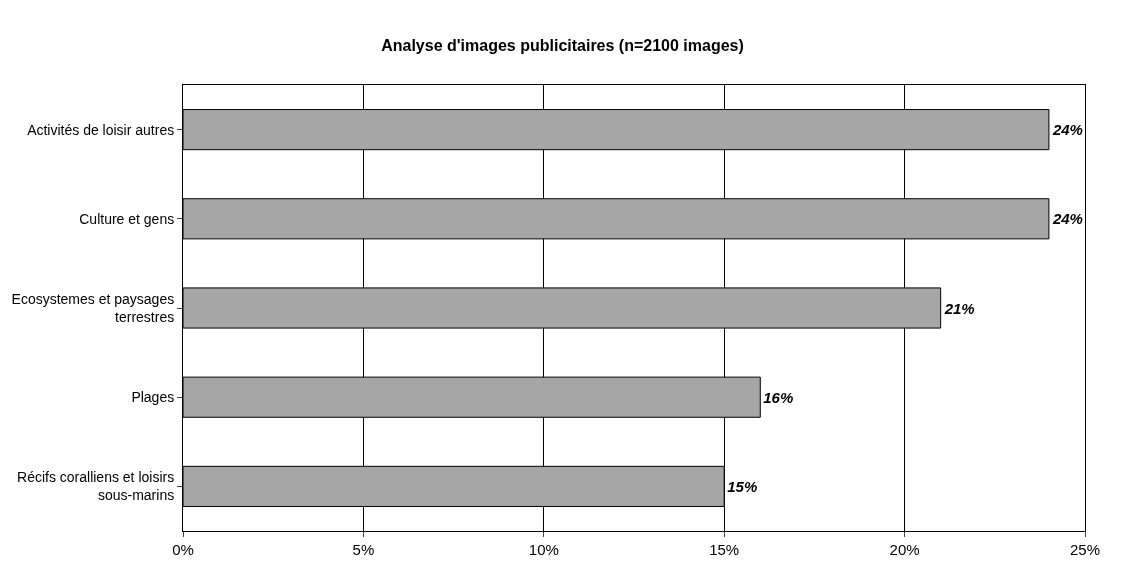 This screenshot has height=571, width=1125. What do you see at coordinates (153, 397) in the screenshot?
I see `y-tick-label: Plages` at bounding box center [153, 397].